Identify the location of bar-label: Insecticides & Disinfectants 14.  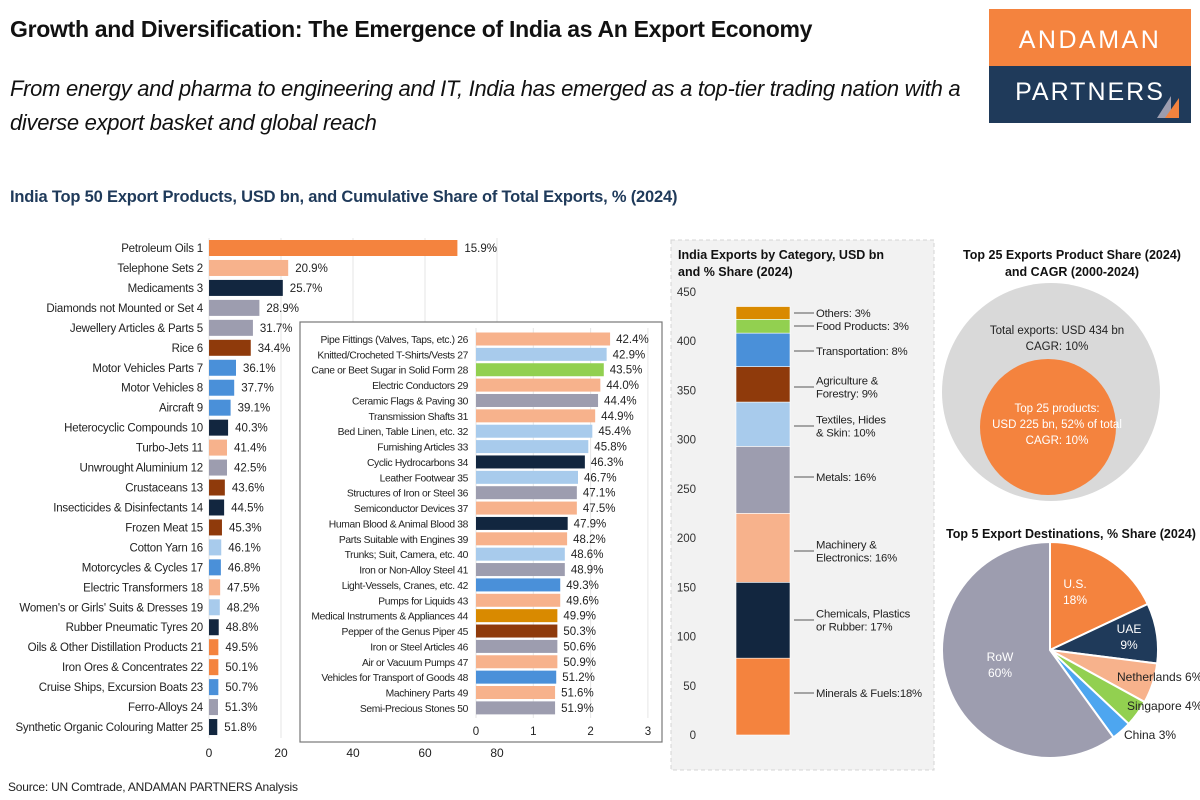
(128, 508).